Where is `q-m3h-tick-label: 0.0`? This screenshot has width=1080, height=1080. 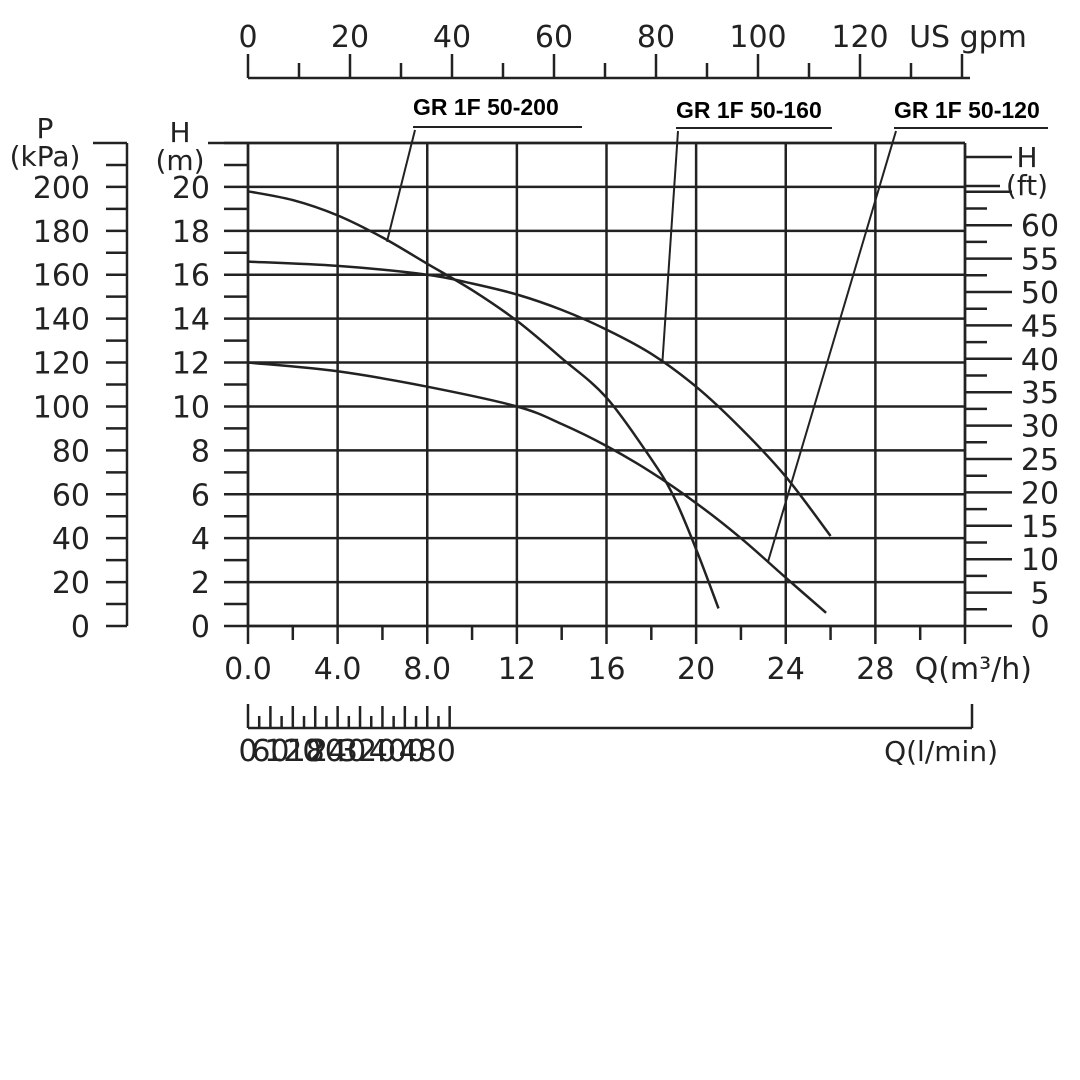 q-m3h-tick-label: 0.0 is located at coordinates (248, 669).